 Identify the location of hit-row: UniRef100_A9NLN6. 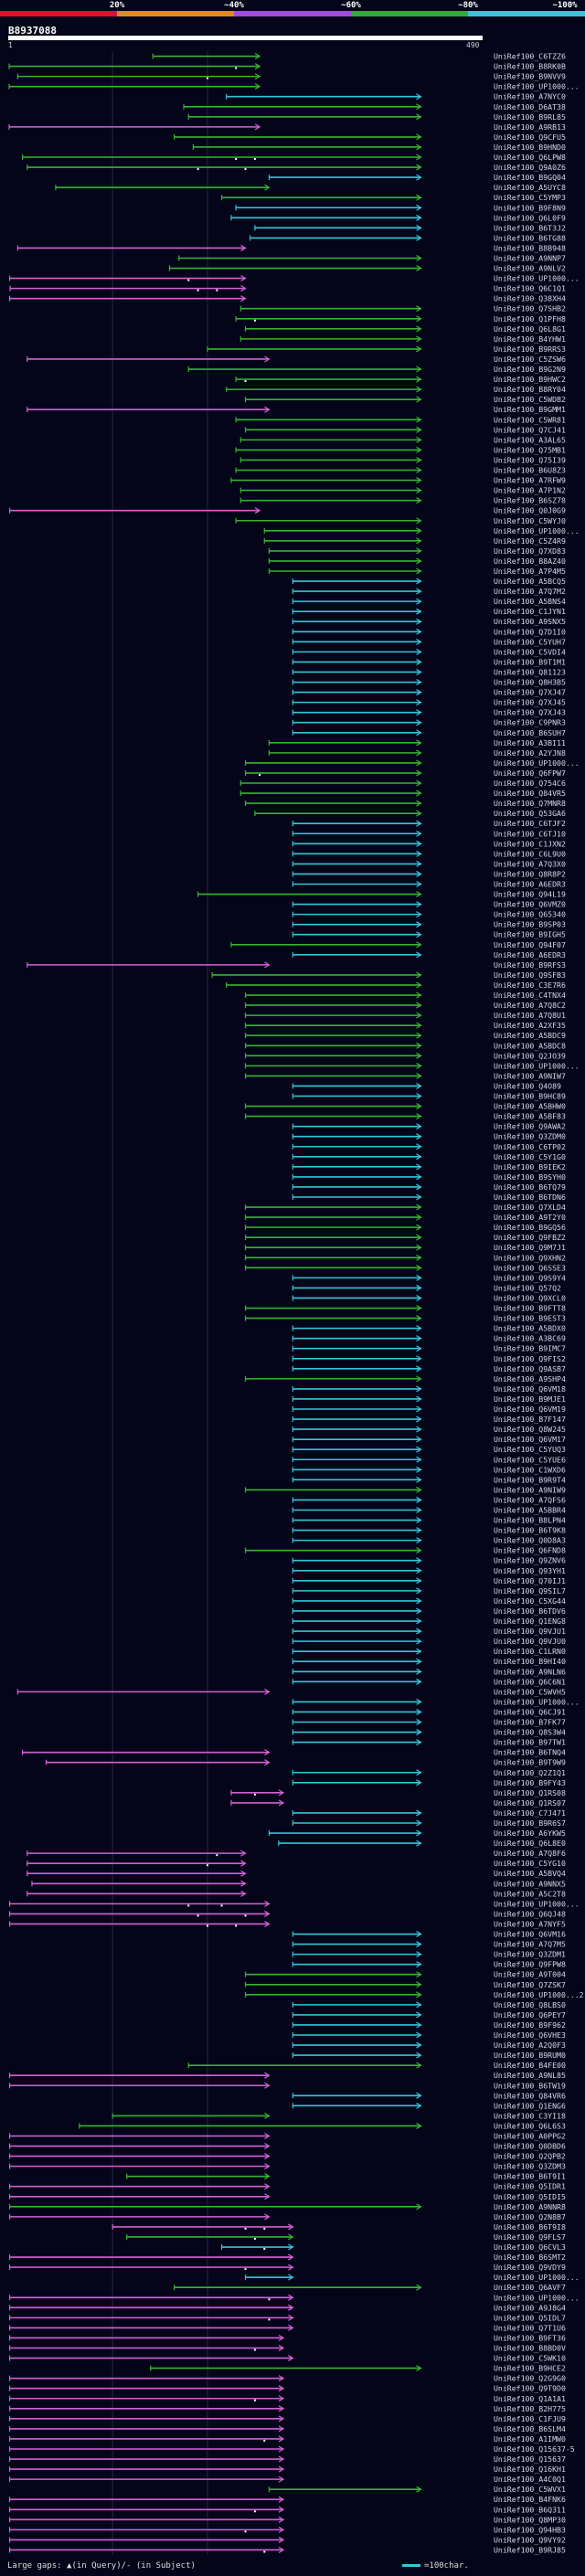
(429, 1671).